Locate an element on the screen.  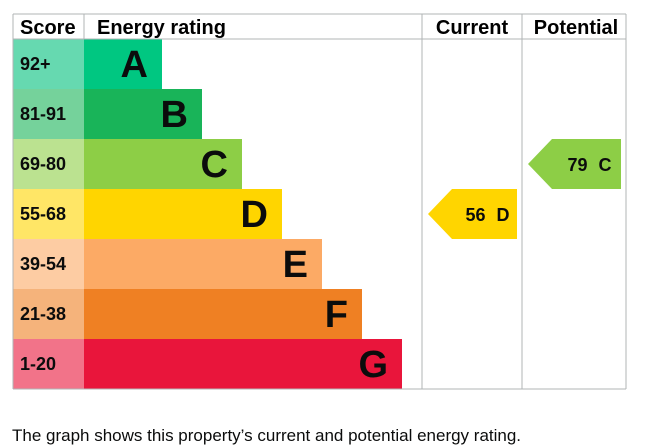
potential-arrow is located at coordinates (574, 164).